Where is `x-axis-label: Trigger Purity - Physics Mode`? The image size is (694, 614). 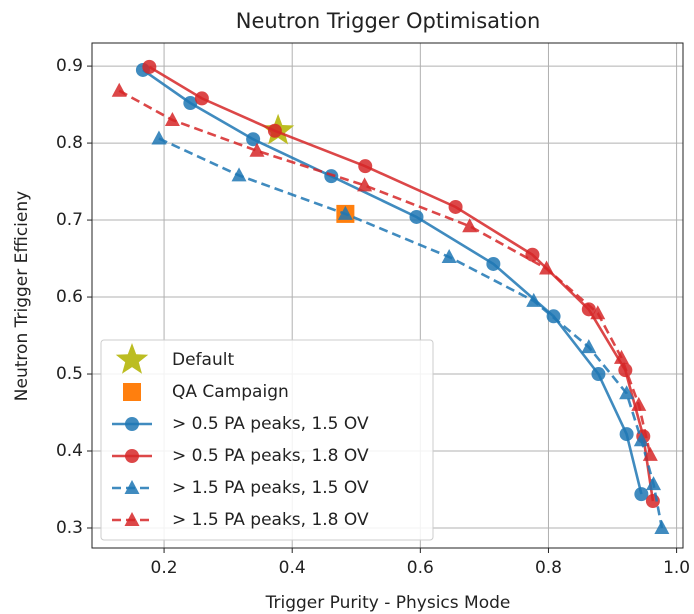
x-axis-label: Trigger Purity - Physics Mode is located at coordinates (388, 603).